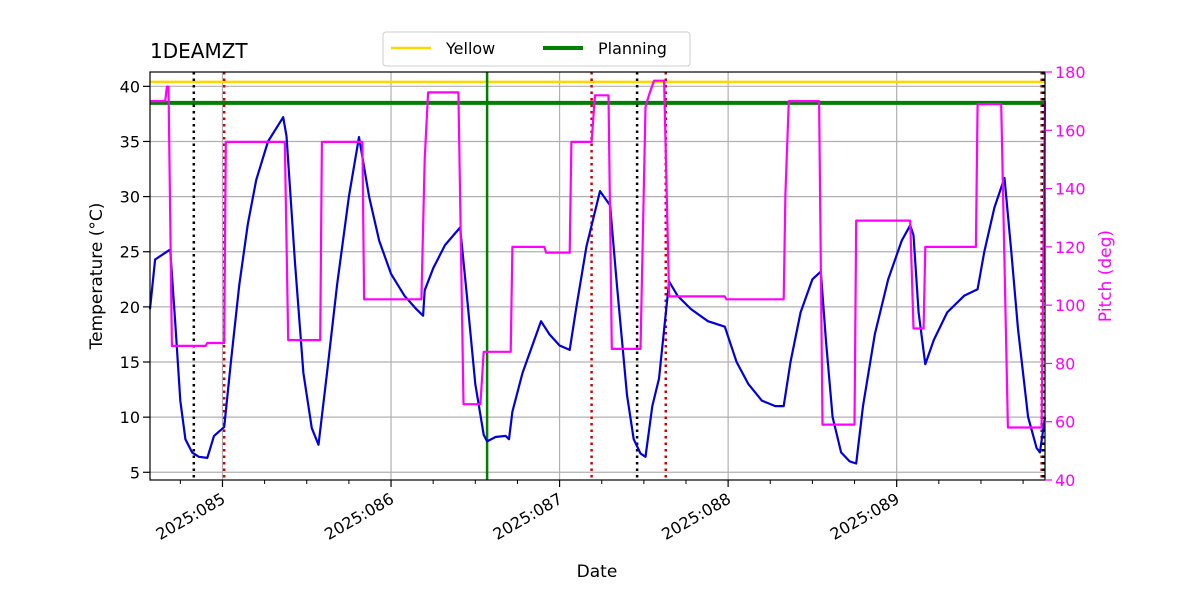  I want to click on y2-tick-label: 80, so click(1065, 363).